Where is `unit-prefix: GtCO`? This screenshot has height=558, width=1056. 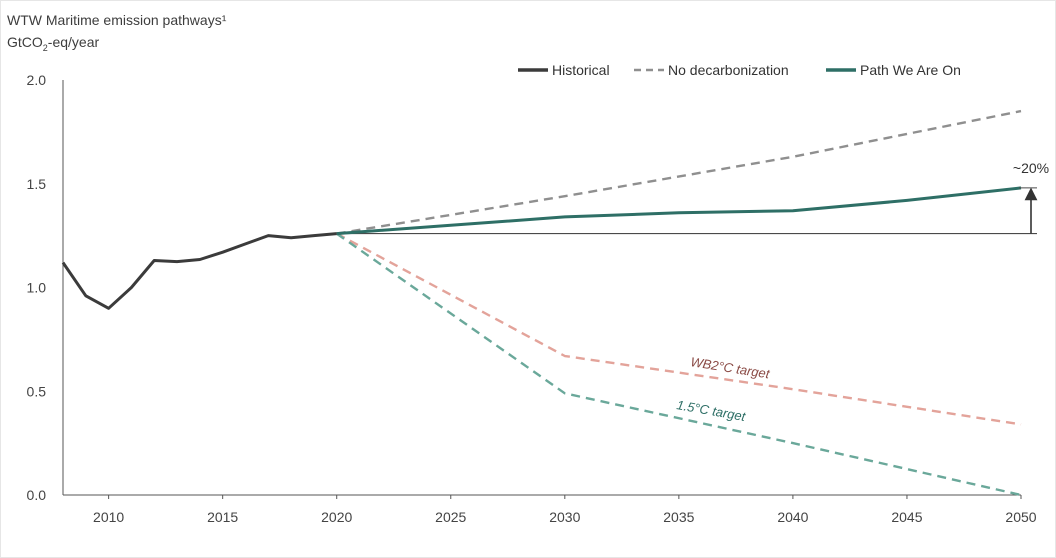 unit-prefix: GtCO is located at coordinates (25, 42).